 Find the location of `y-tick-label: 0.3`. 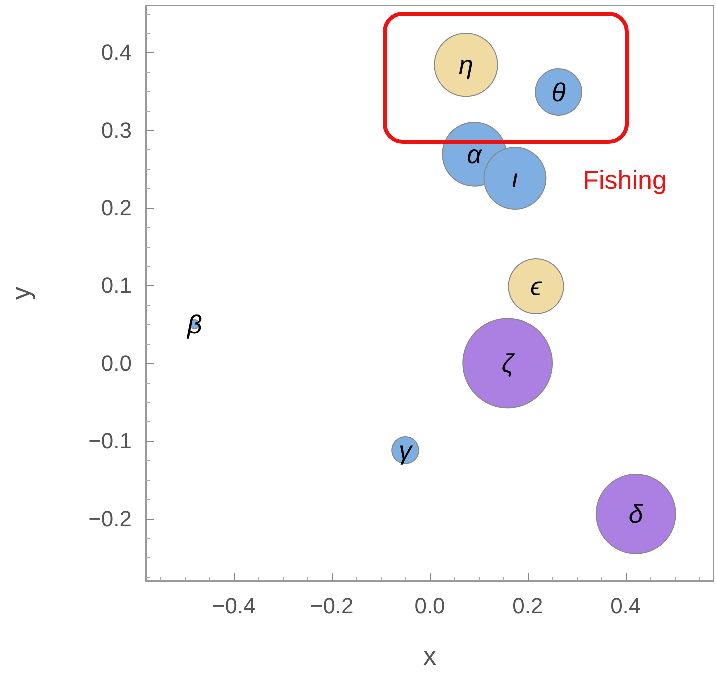

y-tick-label: 0.3 is located at coordinates (116, 130).